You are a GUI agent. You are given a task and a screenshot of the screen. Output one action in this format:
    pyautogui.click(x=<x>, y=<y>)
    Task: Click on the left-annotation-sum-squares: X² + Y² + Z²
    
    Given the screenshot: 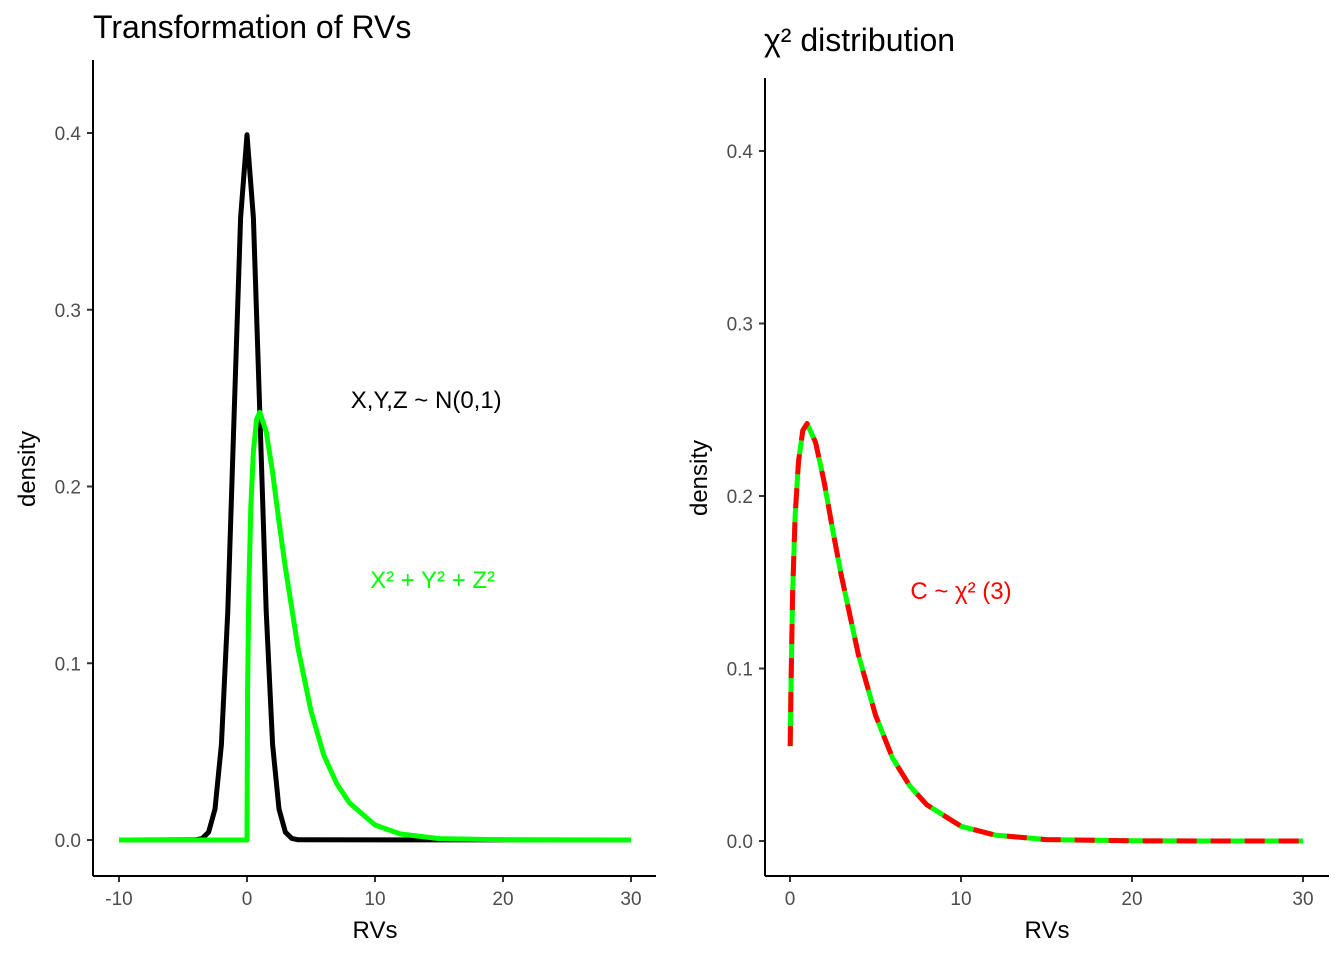 What is the action you would take?
    pyautogui.click(x=432, y=580)
    